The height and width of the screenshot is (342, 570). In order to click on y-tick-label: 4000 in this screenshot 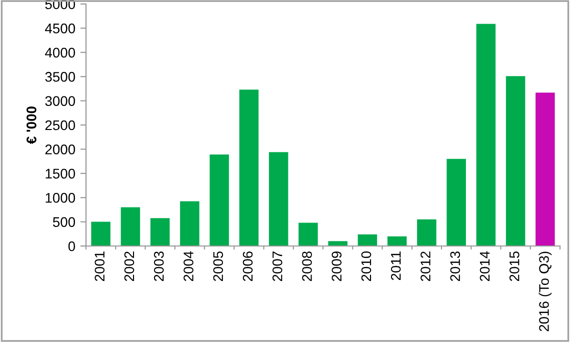, I will do `click(60, 53)`.